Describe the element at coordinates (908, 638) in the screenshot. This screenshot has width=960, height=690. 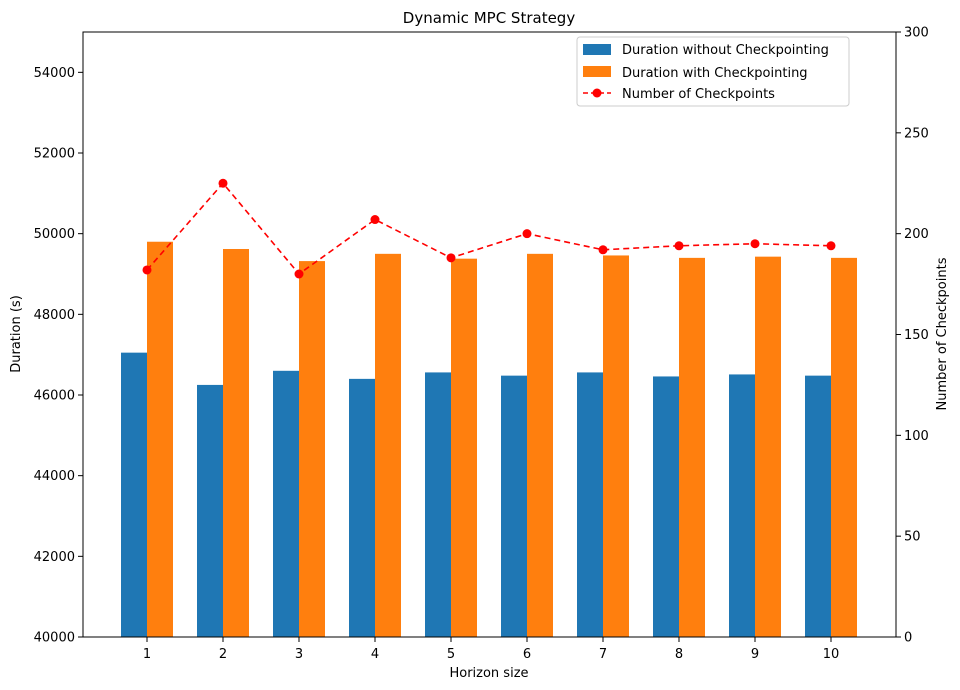
I see `y2-tick-label-0: 0` at that location.